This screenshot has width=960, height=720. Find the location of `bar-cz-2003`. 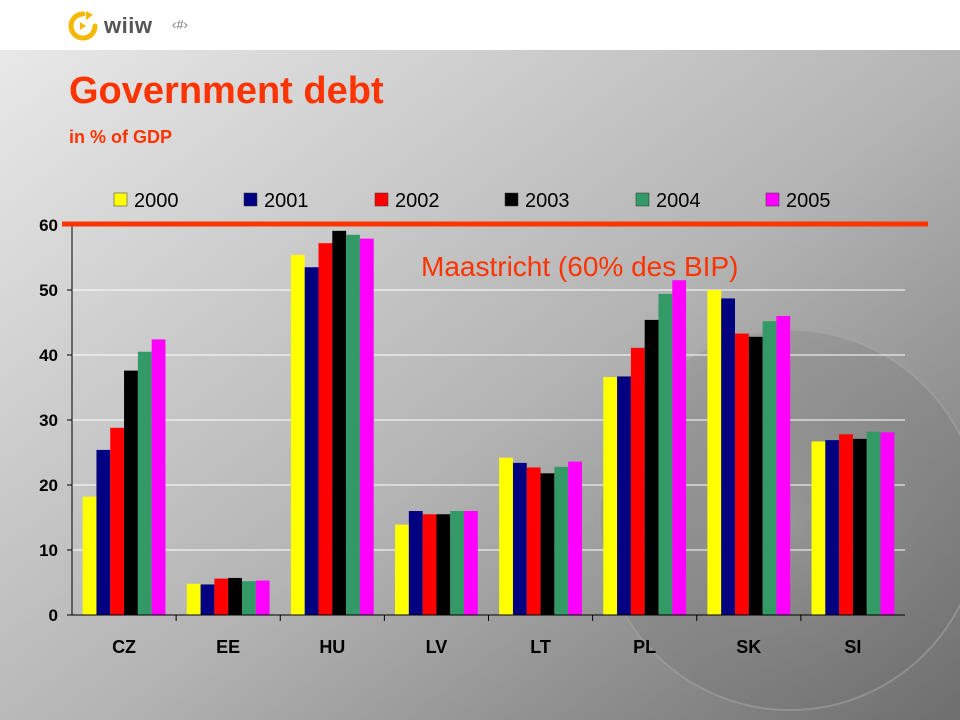

bar-cz-2003 is located at coordinates (131, 492).